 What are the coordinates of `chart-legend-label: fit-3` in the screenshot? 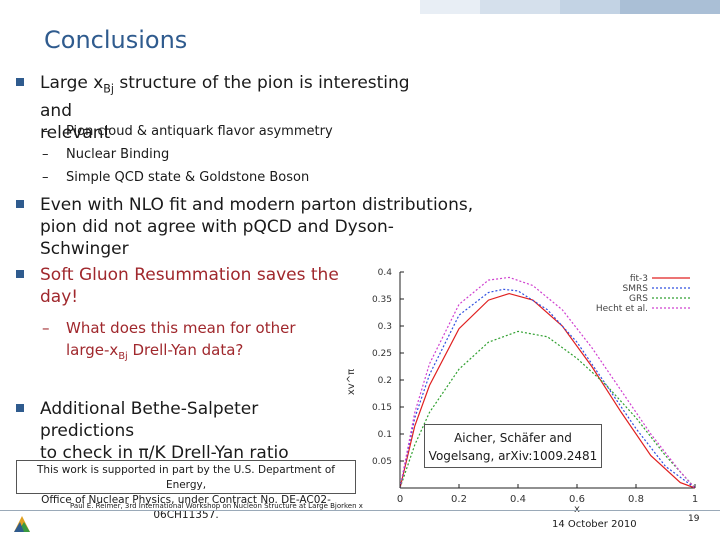 It's located at (639, 279).